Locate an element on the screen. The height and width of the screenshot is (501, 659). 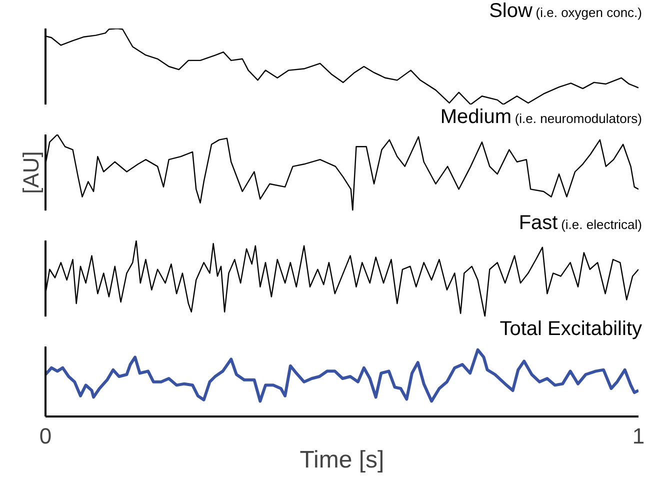
x-axis-title: Time [s] is located at coordinates (342, 460).